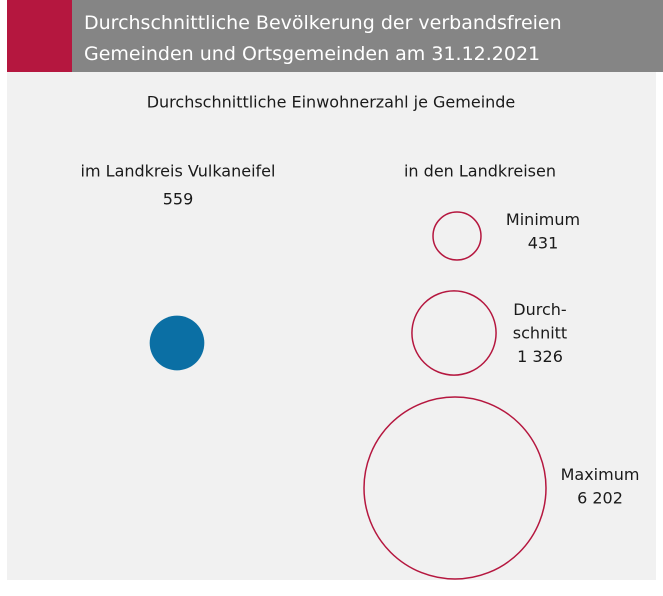 The height and width of the screenshot is (596, 663). I want to click on group-label: in den Landkreisen, so click(480, 171).